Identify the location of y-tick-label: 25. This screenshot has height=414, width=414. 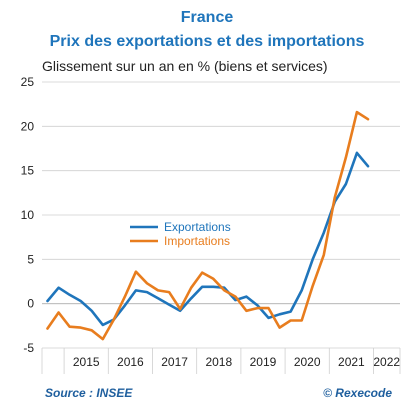
(28, 82).